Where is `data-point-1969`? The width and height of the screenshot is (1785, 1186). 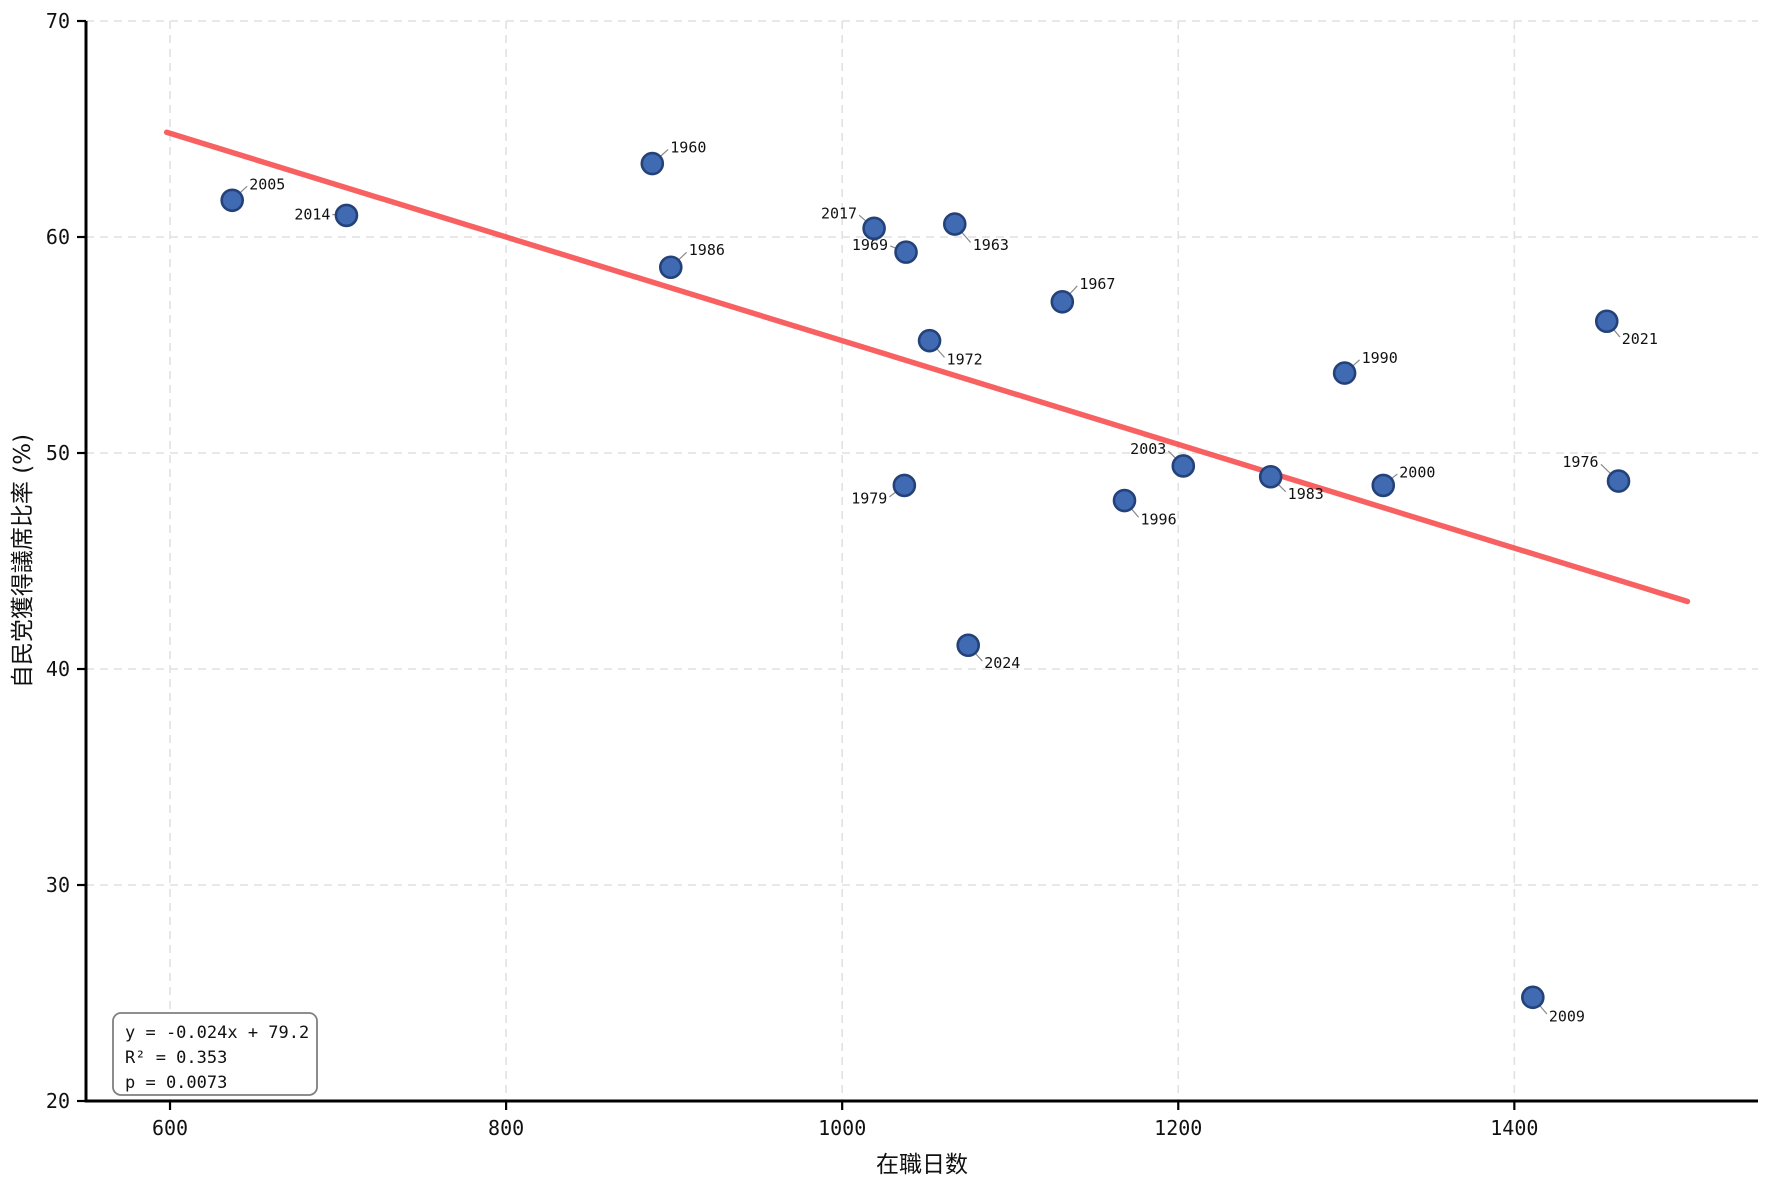
data-point-1969 is located at coordinates (906, 252).